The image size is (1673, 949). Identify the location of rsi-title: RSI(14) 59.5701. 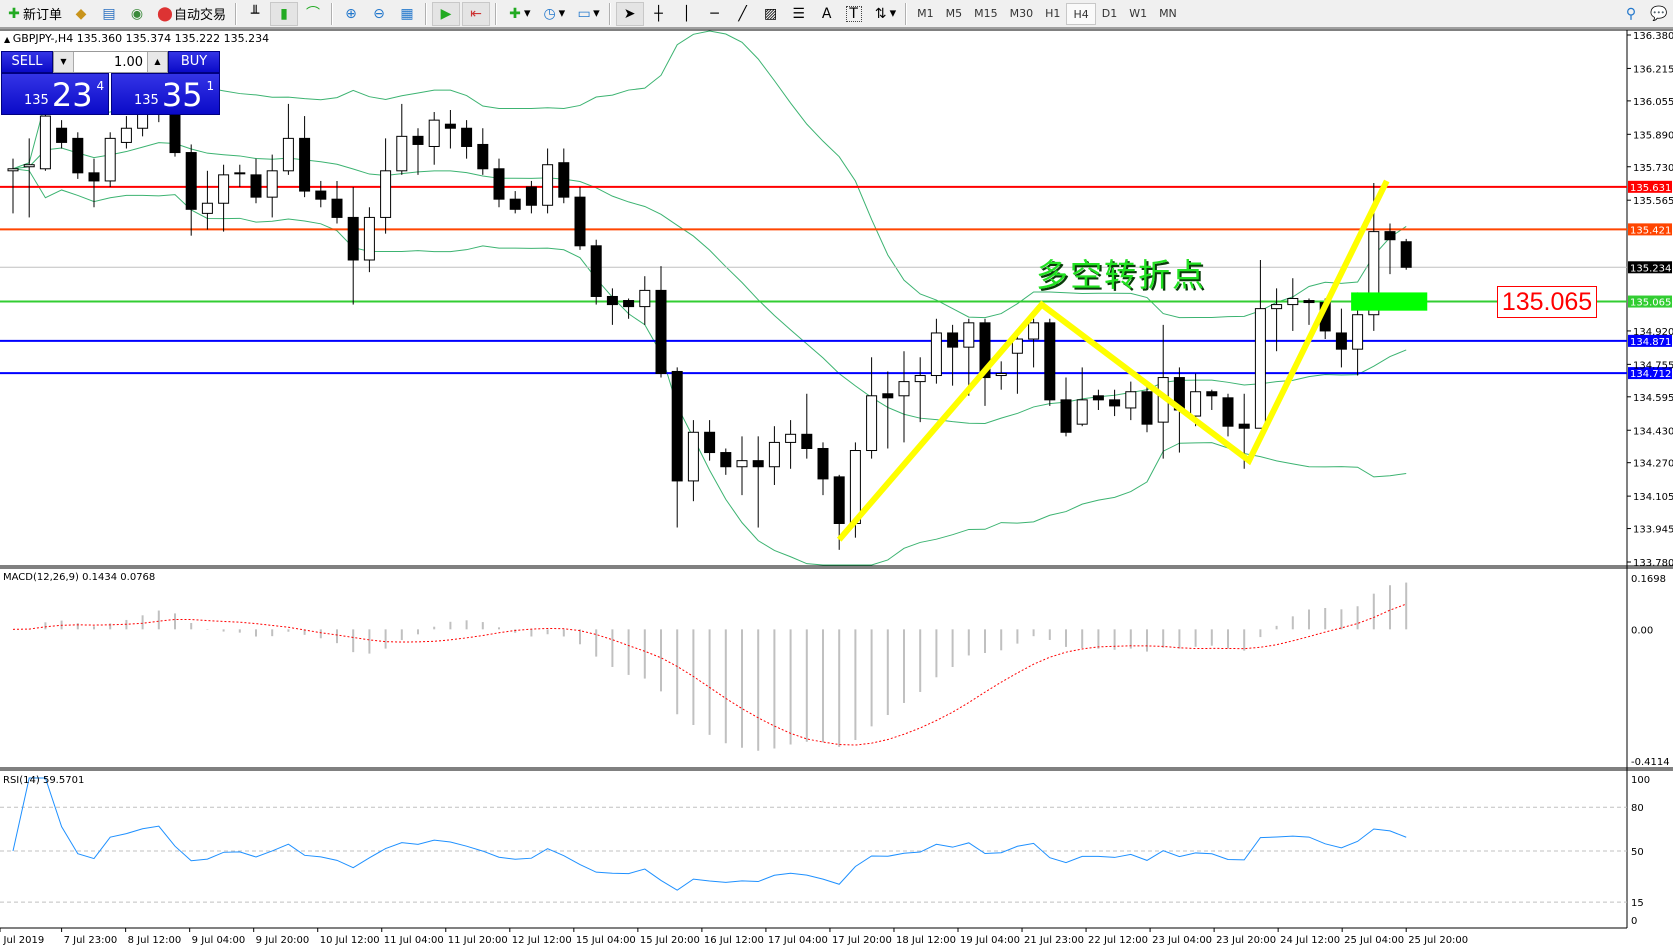
(44, 780).